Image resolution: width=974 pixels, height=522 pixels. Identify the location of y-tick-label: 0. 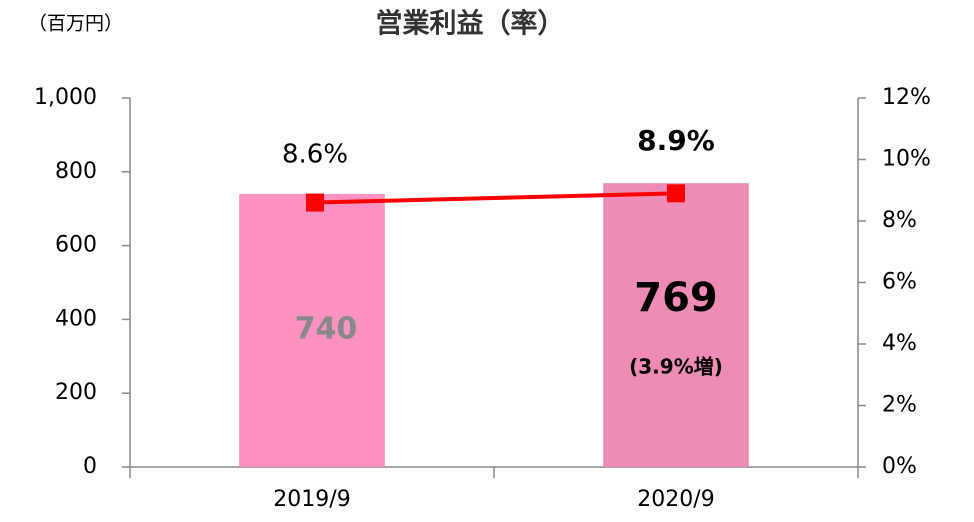
(90, 466).